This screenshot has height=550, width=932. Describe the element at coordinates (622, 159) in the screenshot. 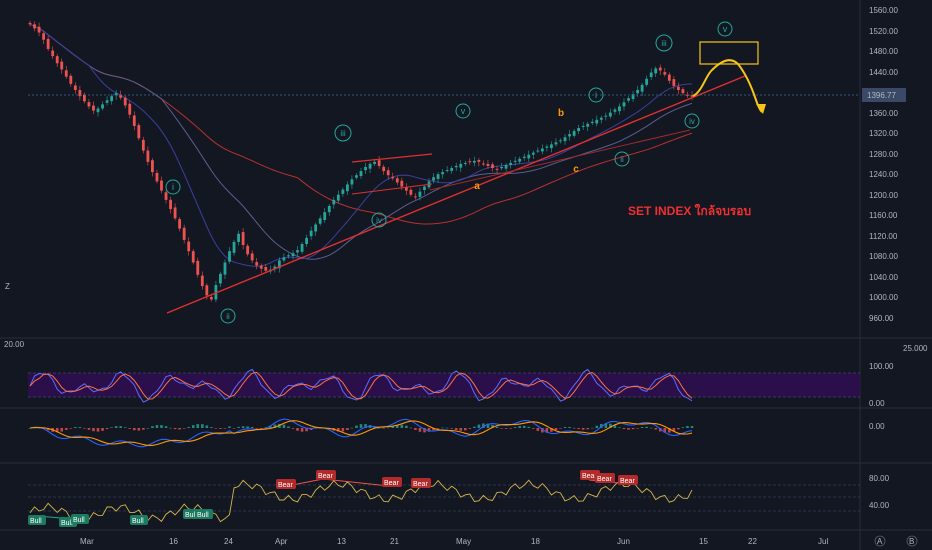

I see `wave-ii2-label: ii` at that location.